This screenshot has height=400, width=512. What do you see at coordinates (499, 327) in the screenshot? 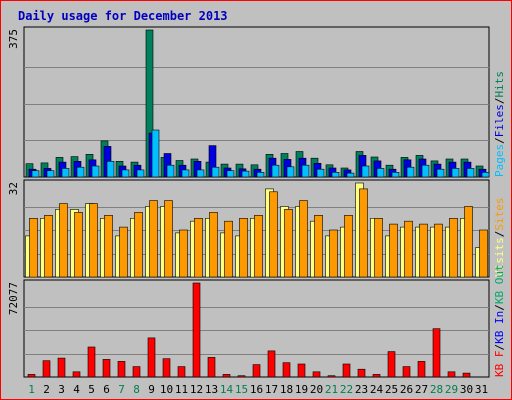
I see `legend-item: KB In` at bounding box center [499, 327].